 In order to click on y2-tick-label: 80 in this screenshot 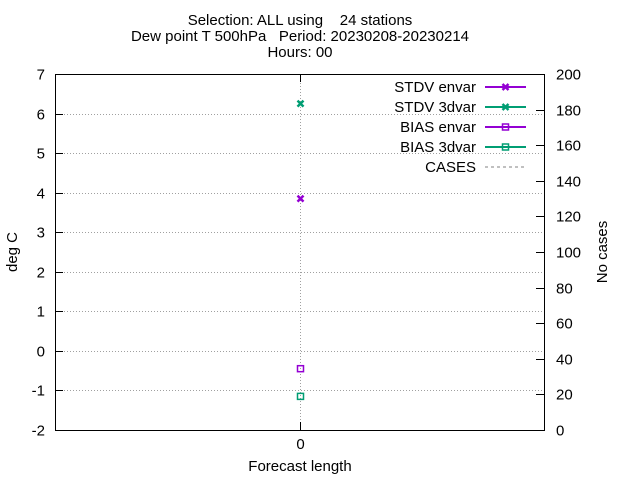, I will do `click(564, 289)`.